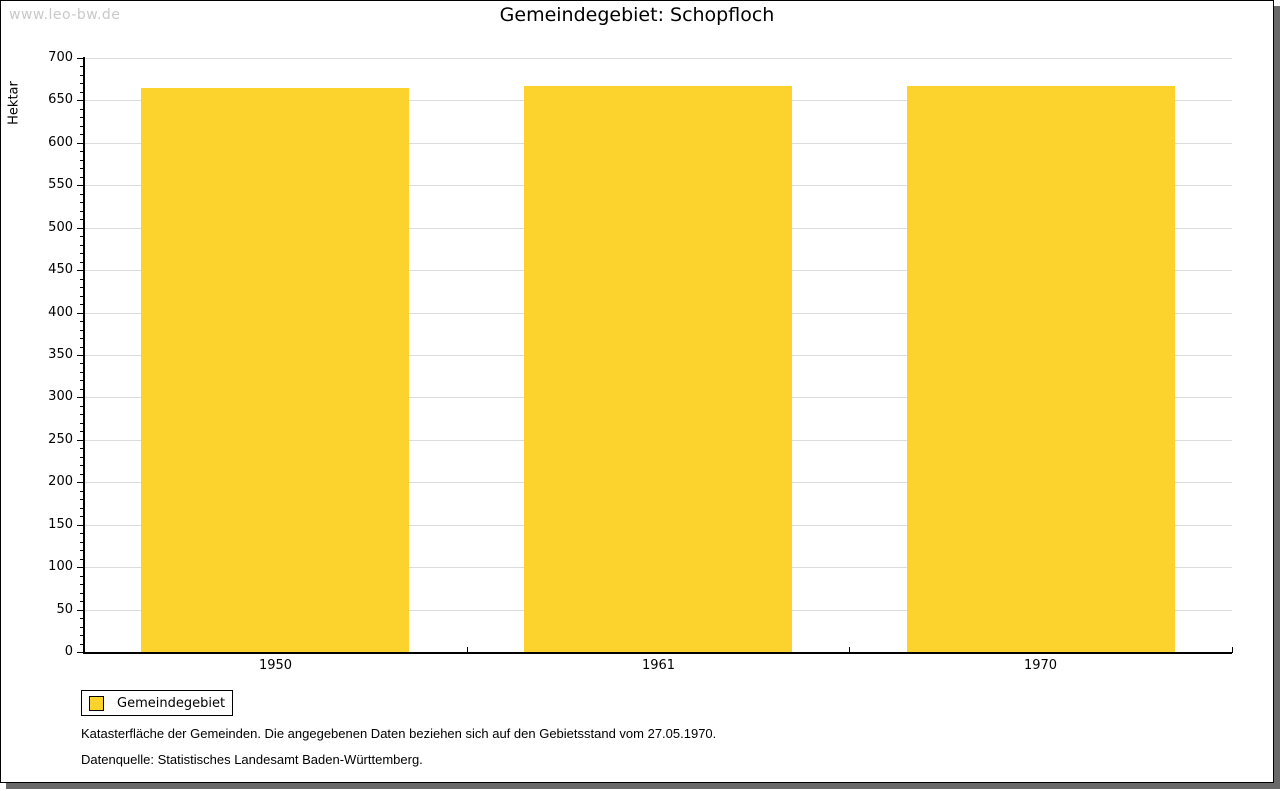 This screenshot has height=791, width=1280. Describe the element at coordinates (96, 703) in the screenshot. I see `legend-swatch-icon` at that location.